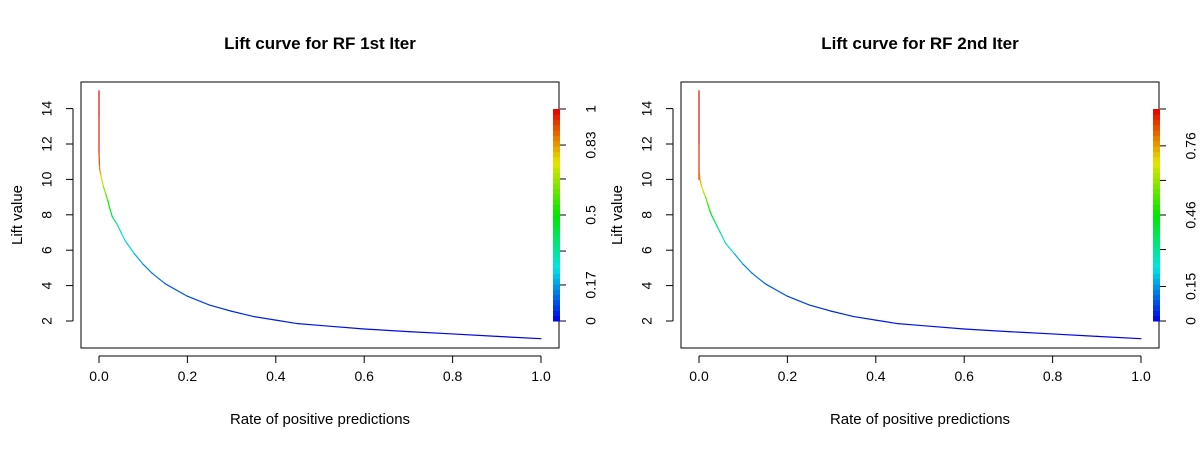  I want to click on colorkey-label: 0.76, so click(1191, 145).